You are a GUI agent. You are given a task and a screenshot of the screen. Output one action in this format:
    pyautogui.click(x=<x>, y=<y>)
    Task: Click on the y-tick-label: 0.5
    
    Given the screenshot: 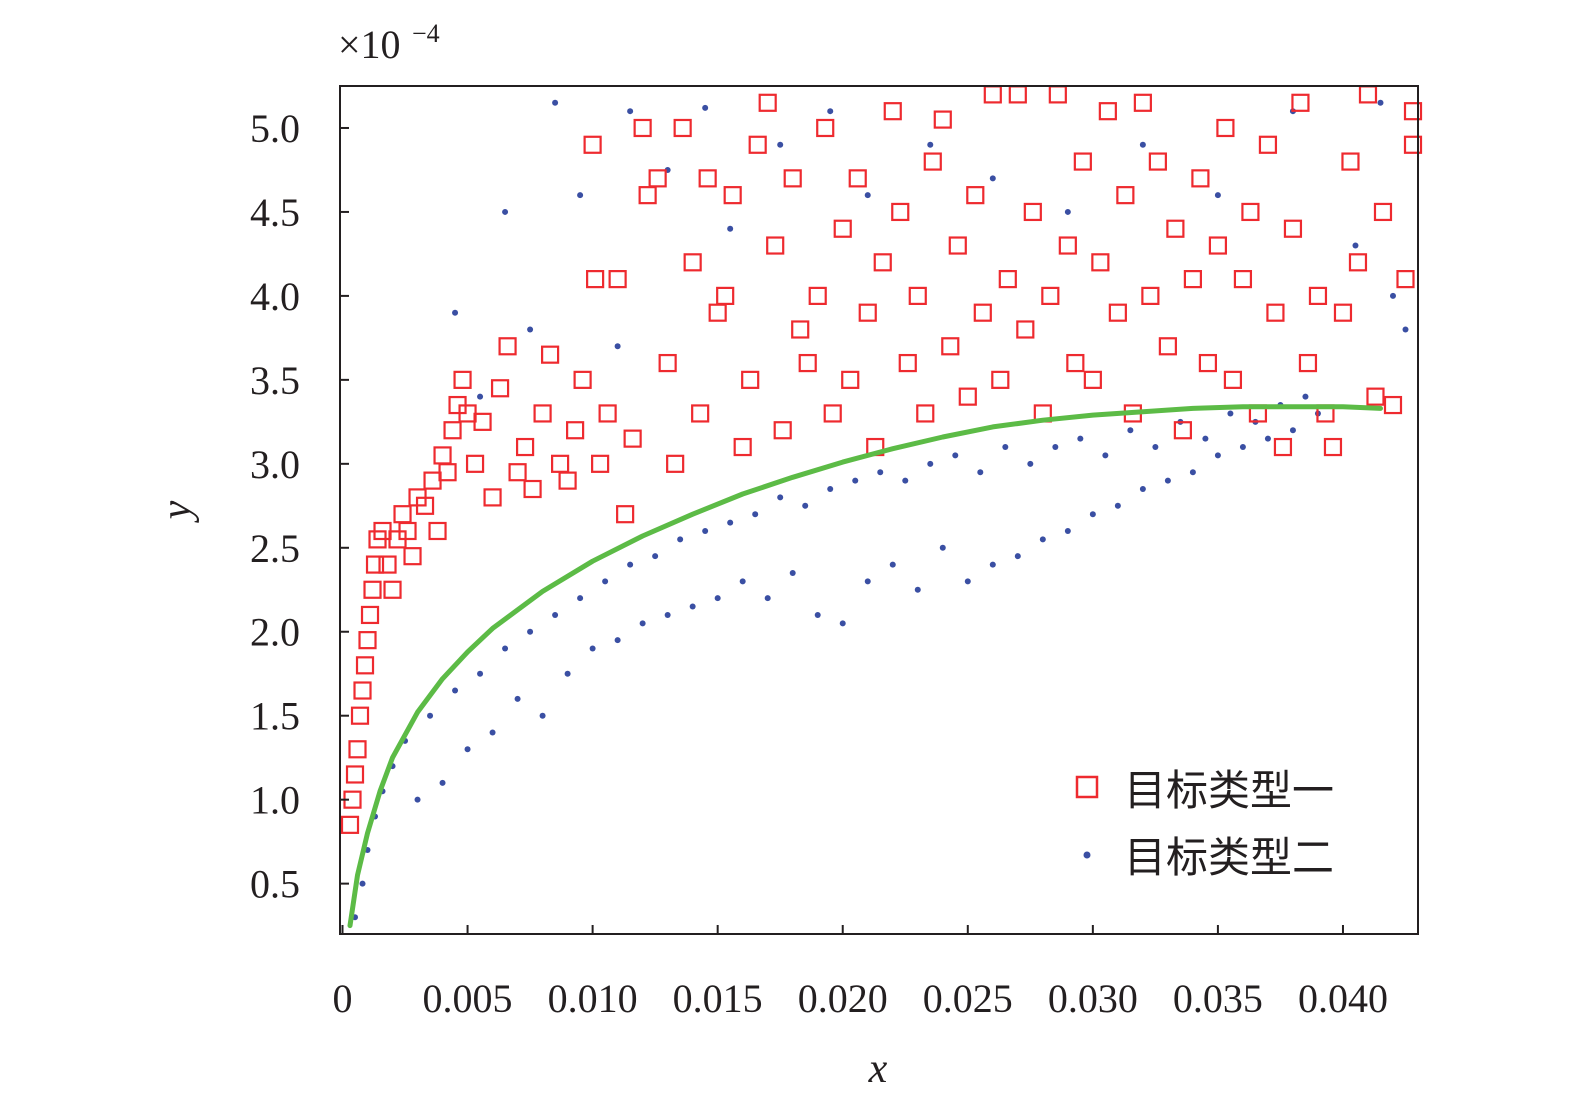 What is the action you would take?
    pyautogui.click(x=275, y=884)
    